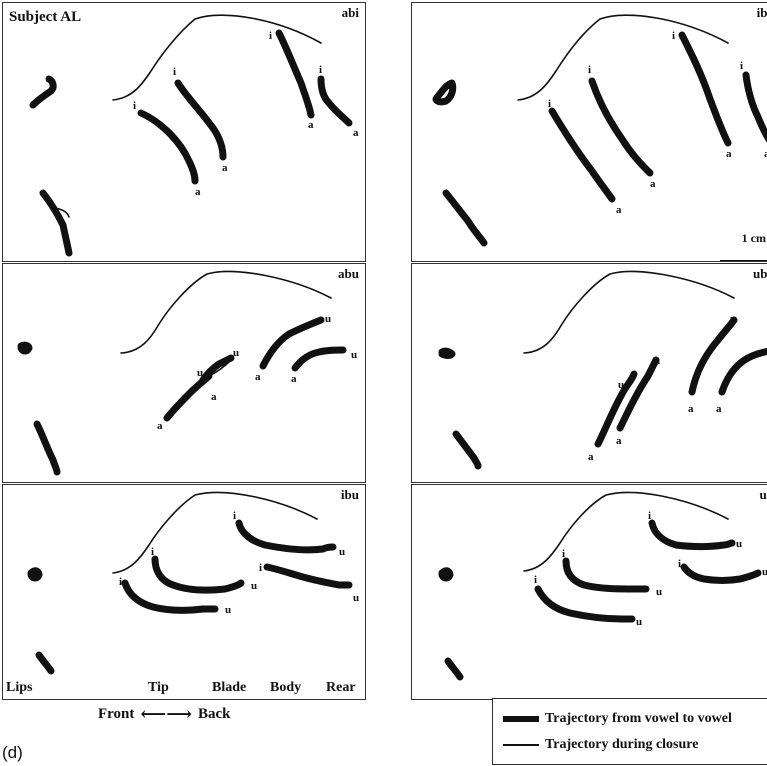 Image resolution: width=767 pixels, height=766 pixels. What do you see at coordinates (638, 718) in the screenshot?
I see `legend-thick-label: Trajectory from vowel to vowel` at bounding box center [638, 718].